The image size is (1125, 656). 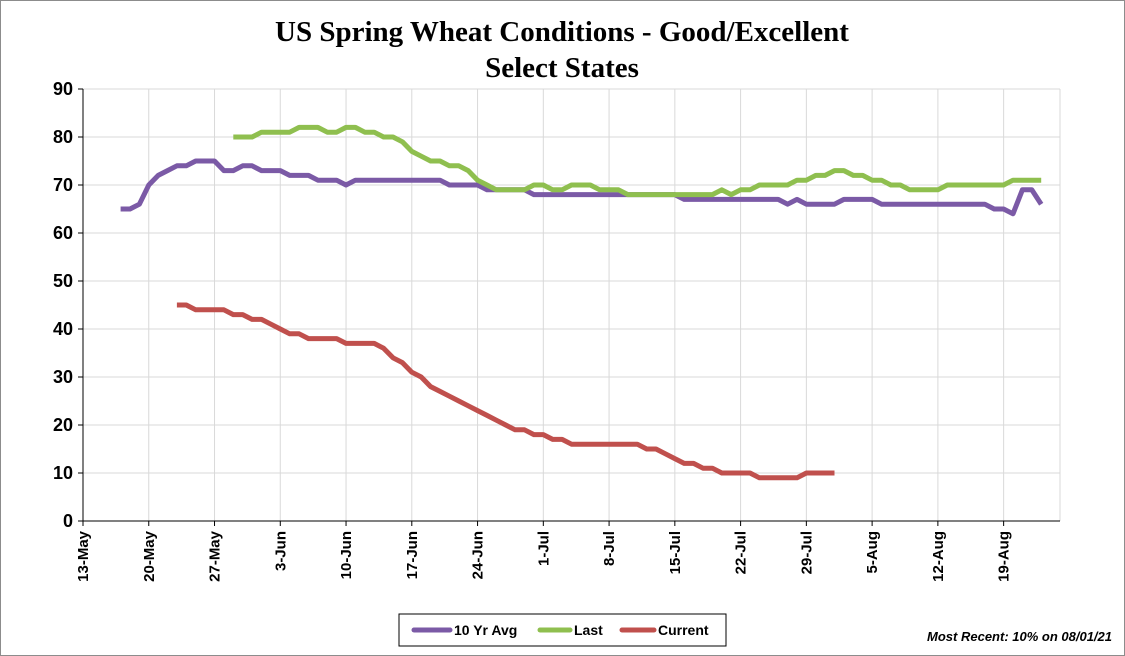 What do you see at coordinates (1019, 636) in the screenshot?
I see `most-recent-note: Most Recent: 10% on 08/01/21` at bounding box center [1019, 636].